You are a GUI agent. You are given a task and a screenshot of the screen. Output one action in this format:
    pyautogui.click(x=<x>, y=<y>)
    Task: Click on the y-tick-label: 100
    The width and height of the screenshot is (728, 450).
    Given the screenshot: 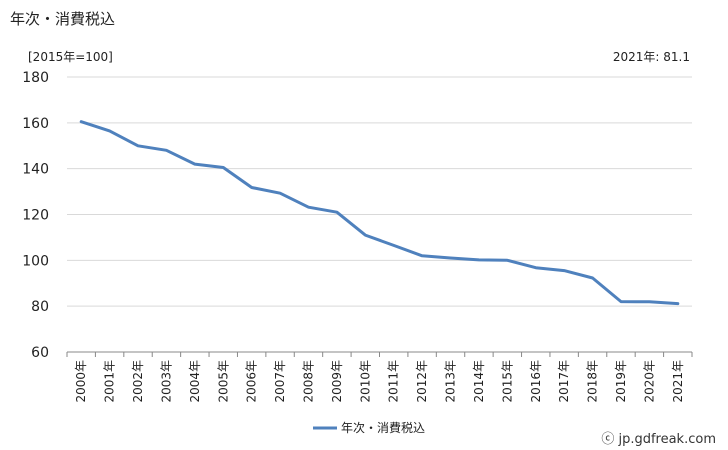 What is the action you would take?
    pyautogui.click(x=35, y=261)
    